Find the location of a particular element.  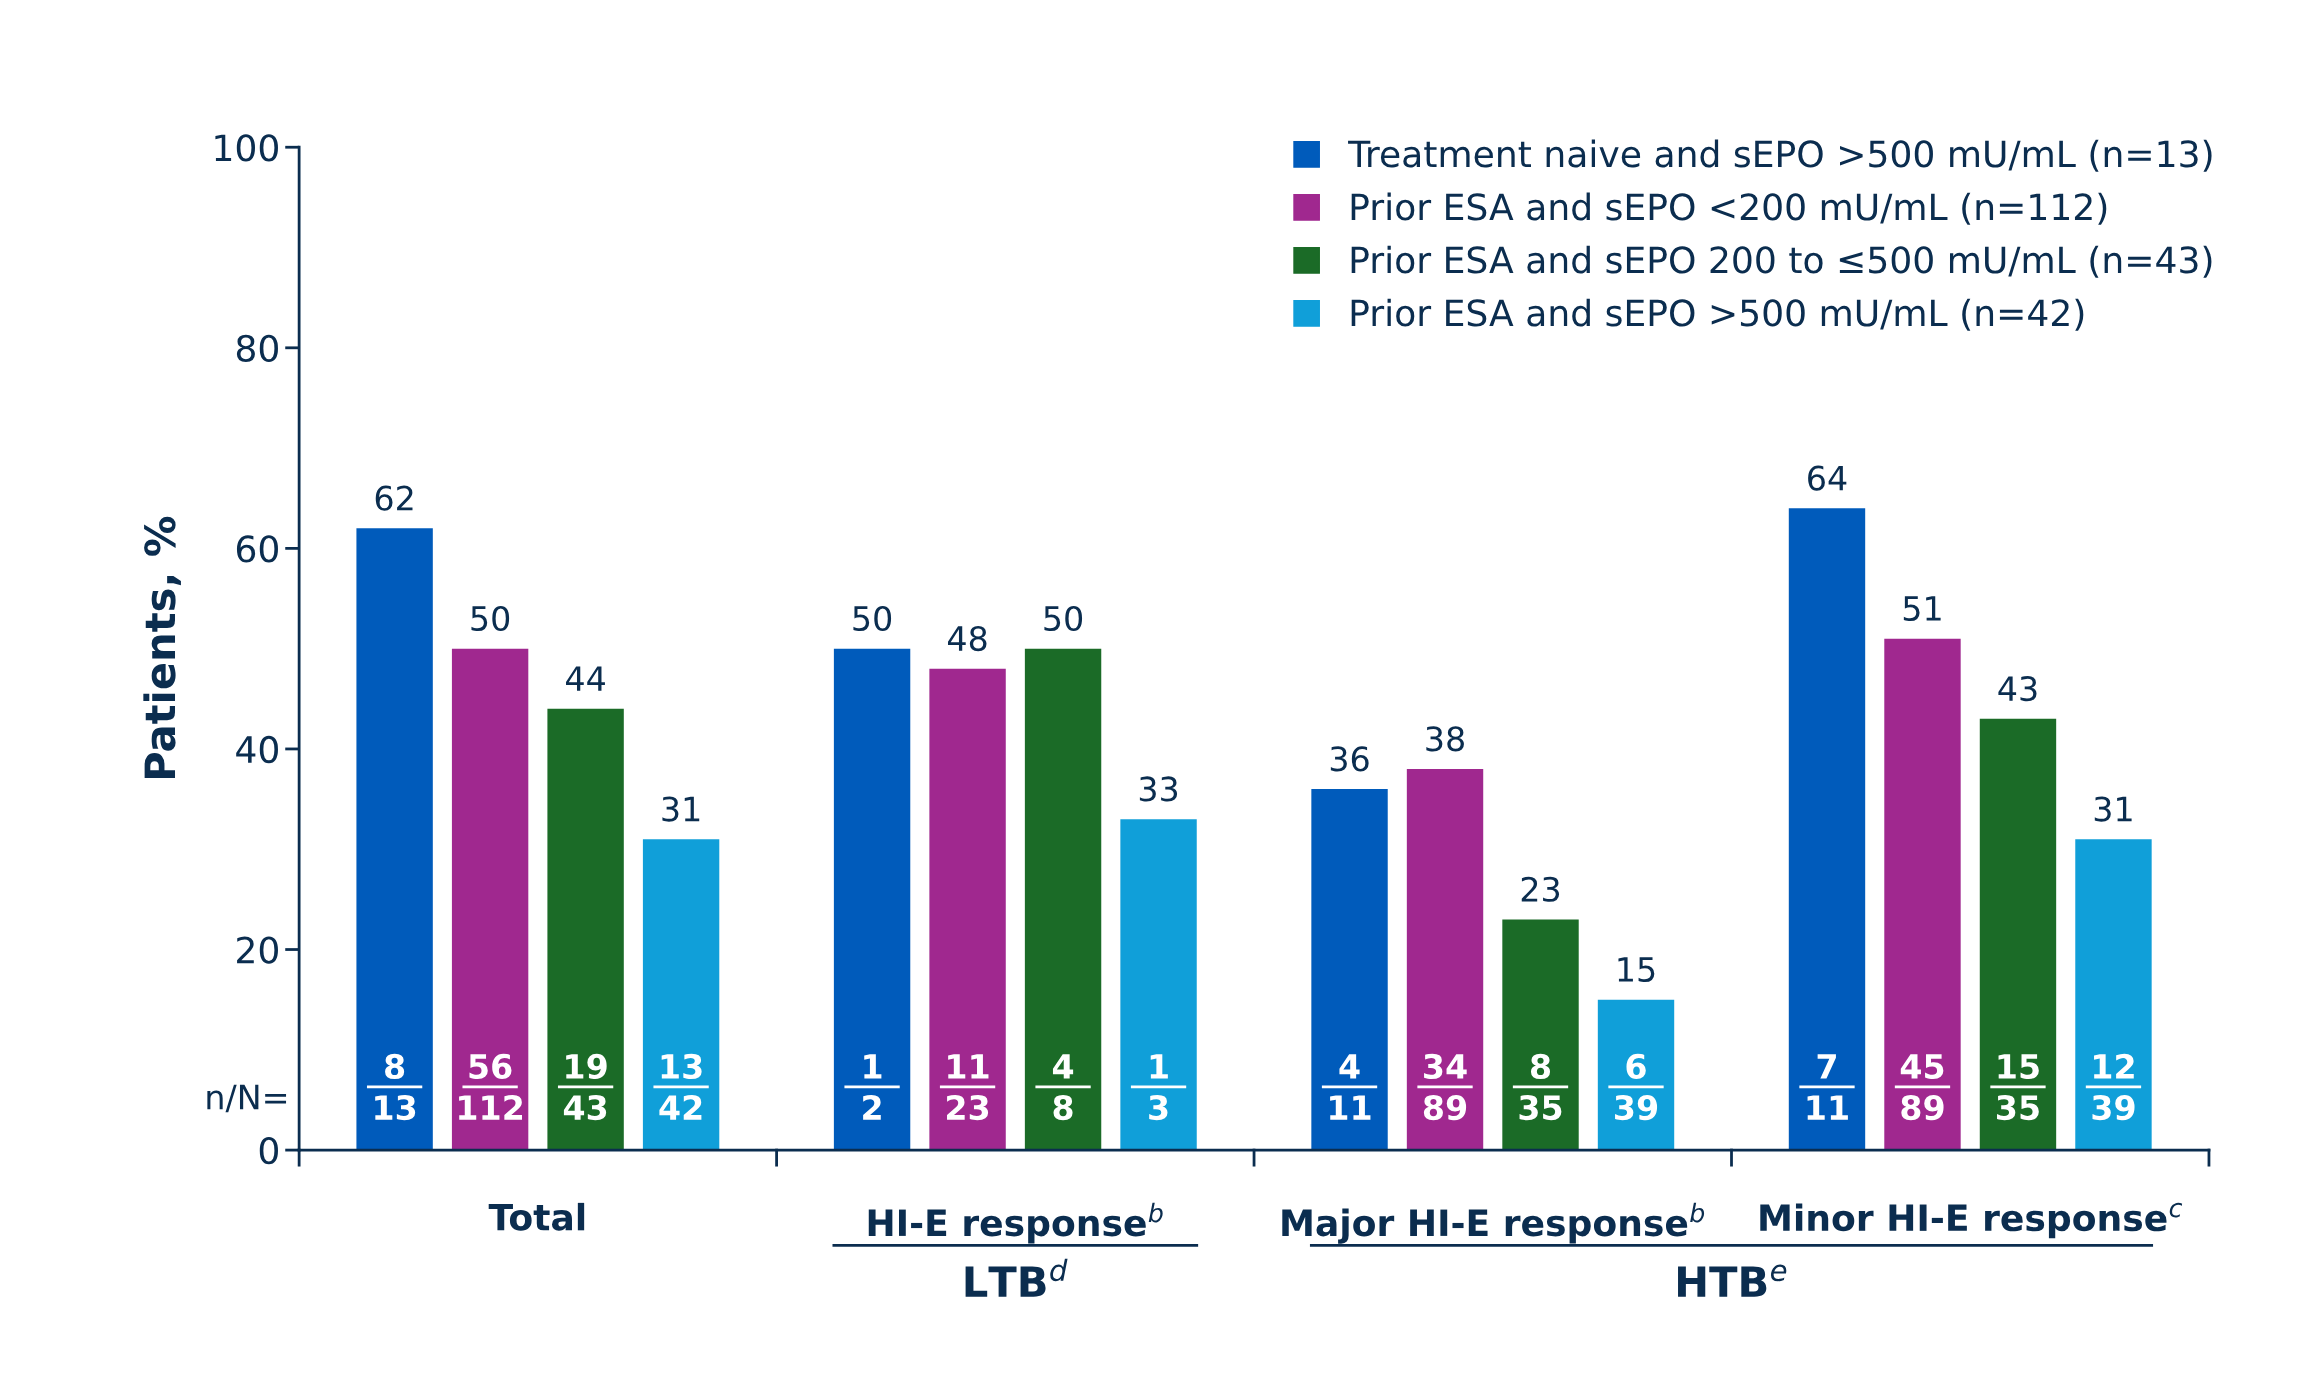

y-axis-title: Patients, % is located at coordinates (162, 647).